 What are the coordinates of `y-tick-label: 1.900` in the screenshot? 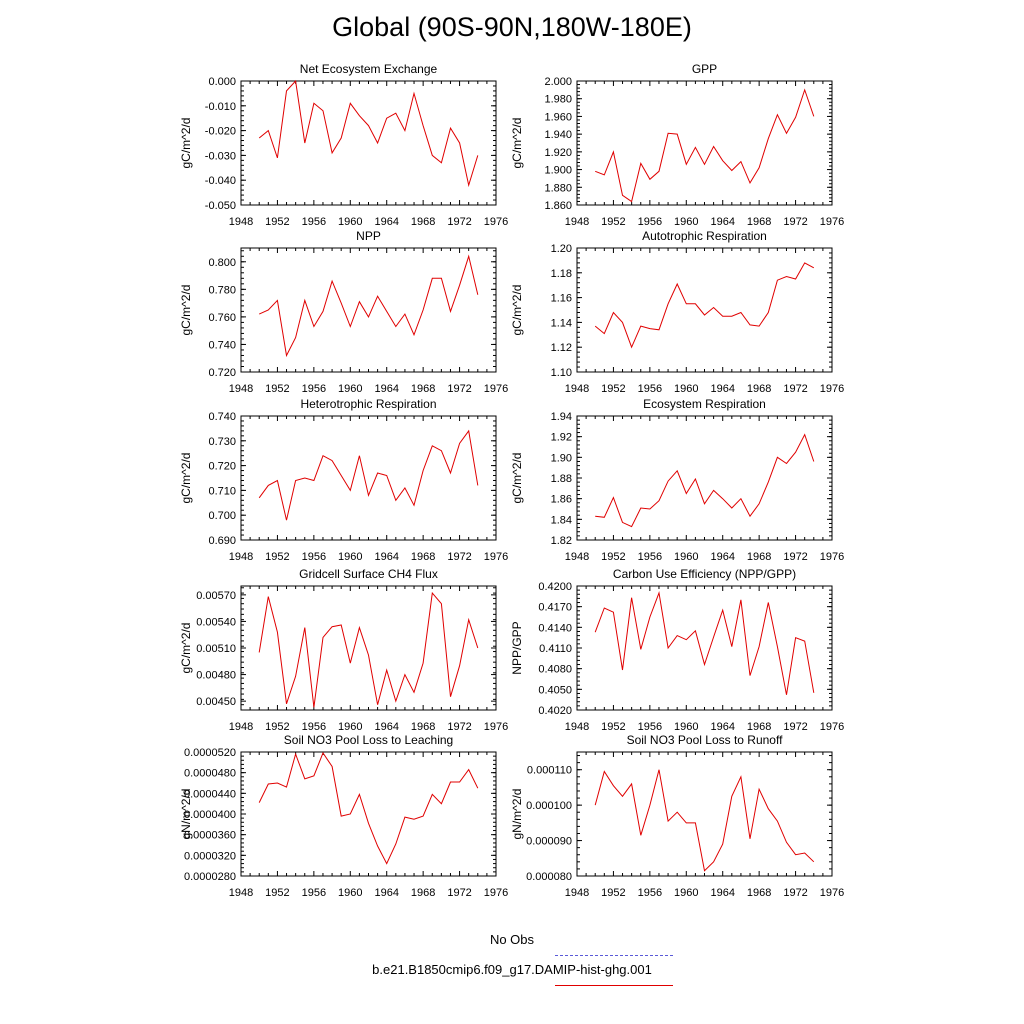 It's located at (558, 171).